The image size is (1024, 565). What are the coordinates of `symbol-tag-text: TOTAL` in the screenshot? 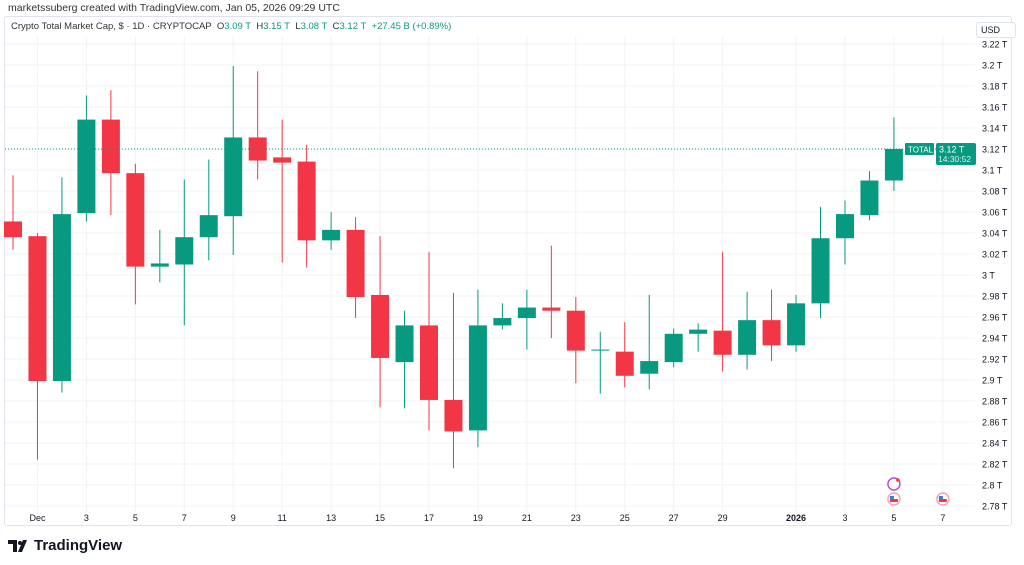 It's located at (921, 150).